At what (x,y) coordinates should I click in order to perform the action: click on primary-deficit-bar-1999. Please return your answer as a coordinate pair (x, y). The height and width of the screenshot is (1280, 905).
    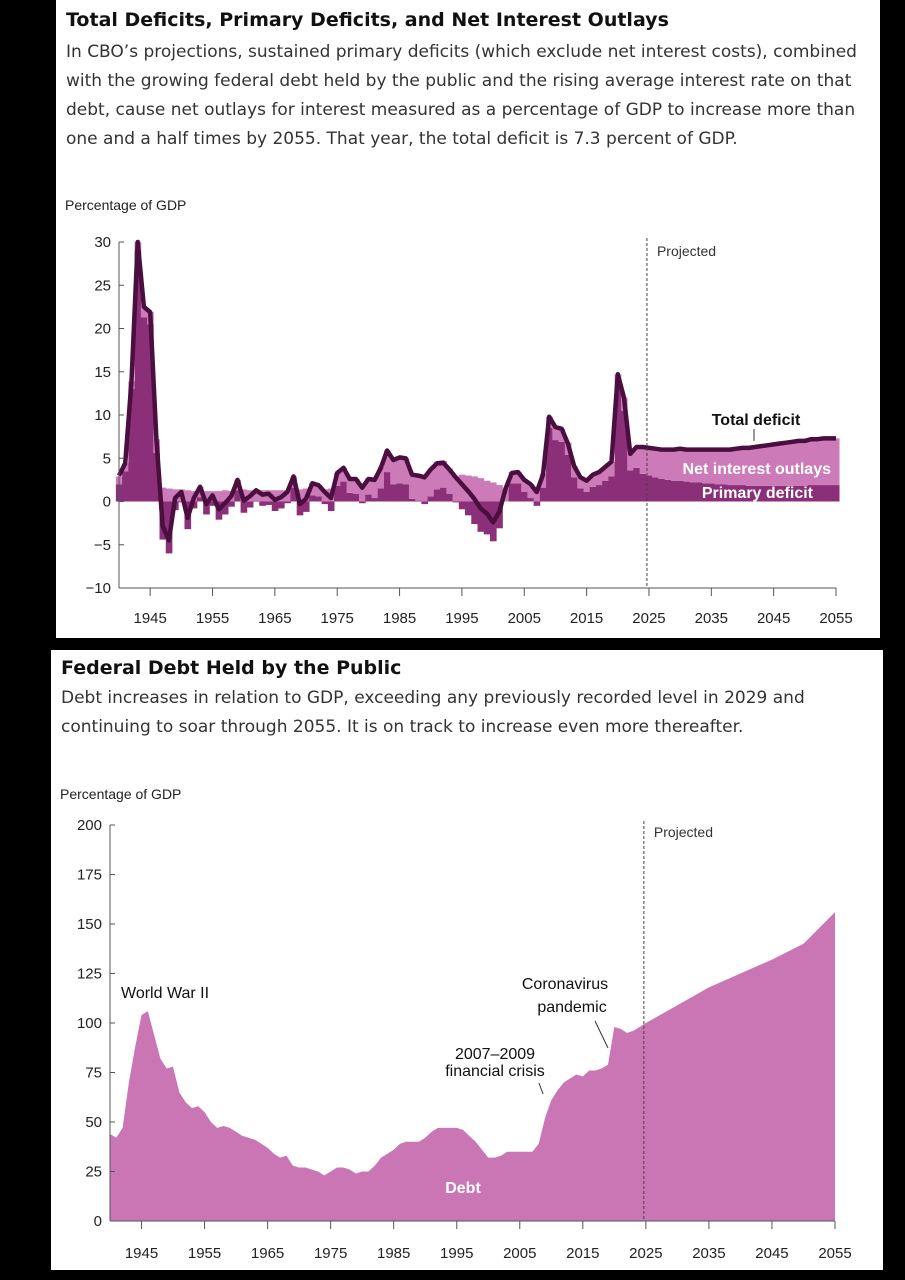
    Looking at the image, I should click on (487, 518).